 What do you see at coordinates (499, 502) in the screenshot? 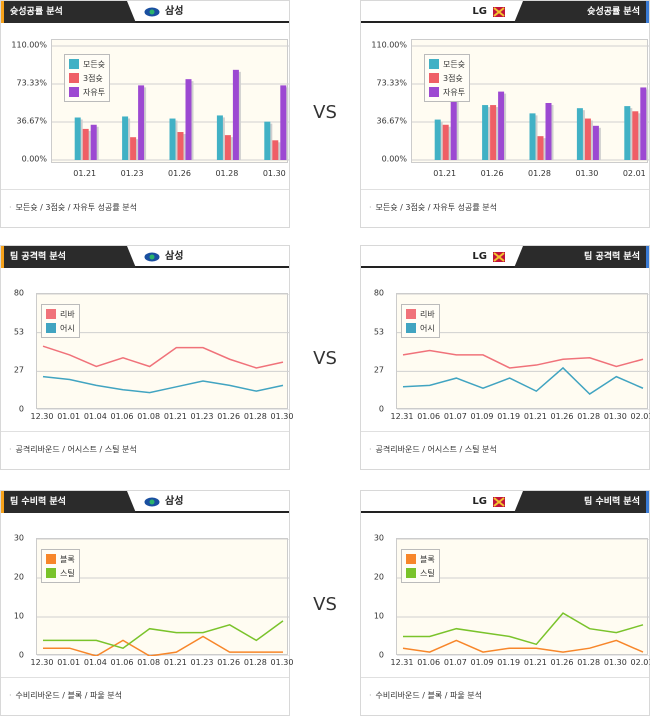
I see `lg-logo-icon` at bounding box center [499, 502].